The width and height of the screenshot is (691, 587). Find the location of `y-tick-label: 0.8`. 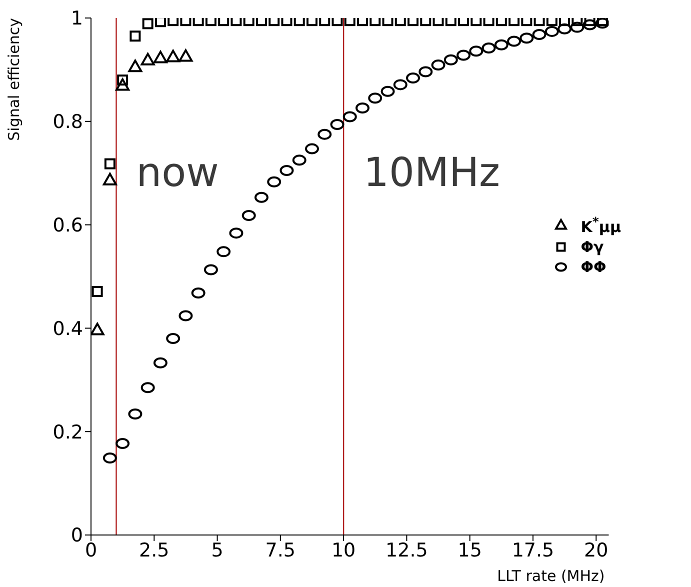

y-tick-label: 0.8 is located at coordinates (67, 122).